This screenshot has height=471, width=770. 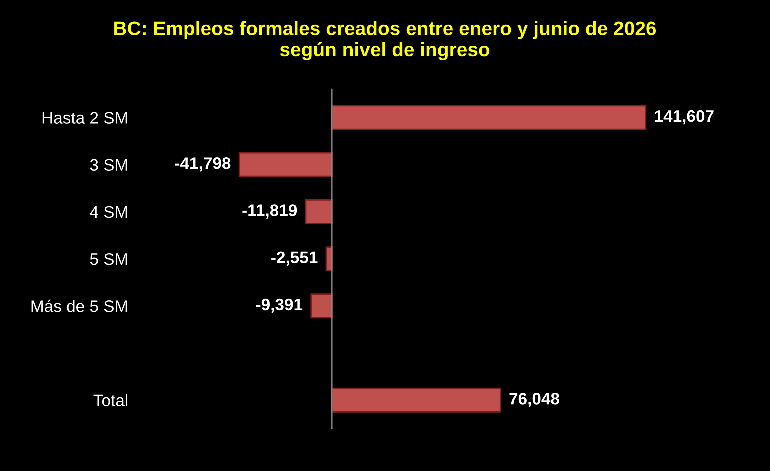 What do you see at coordinates (203, 165) in the screenshot?
I see `data-label: -41,798` at bounding box center [203, 165].